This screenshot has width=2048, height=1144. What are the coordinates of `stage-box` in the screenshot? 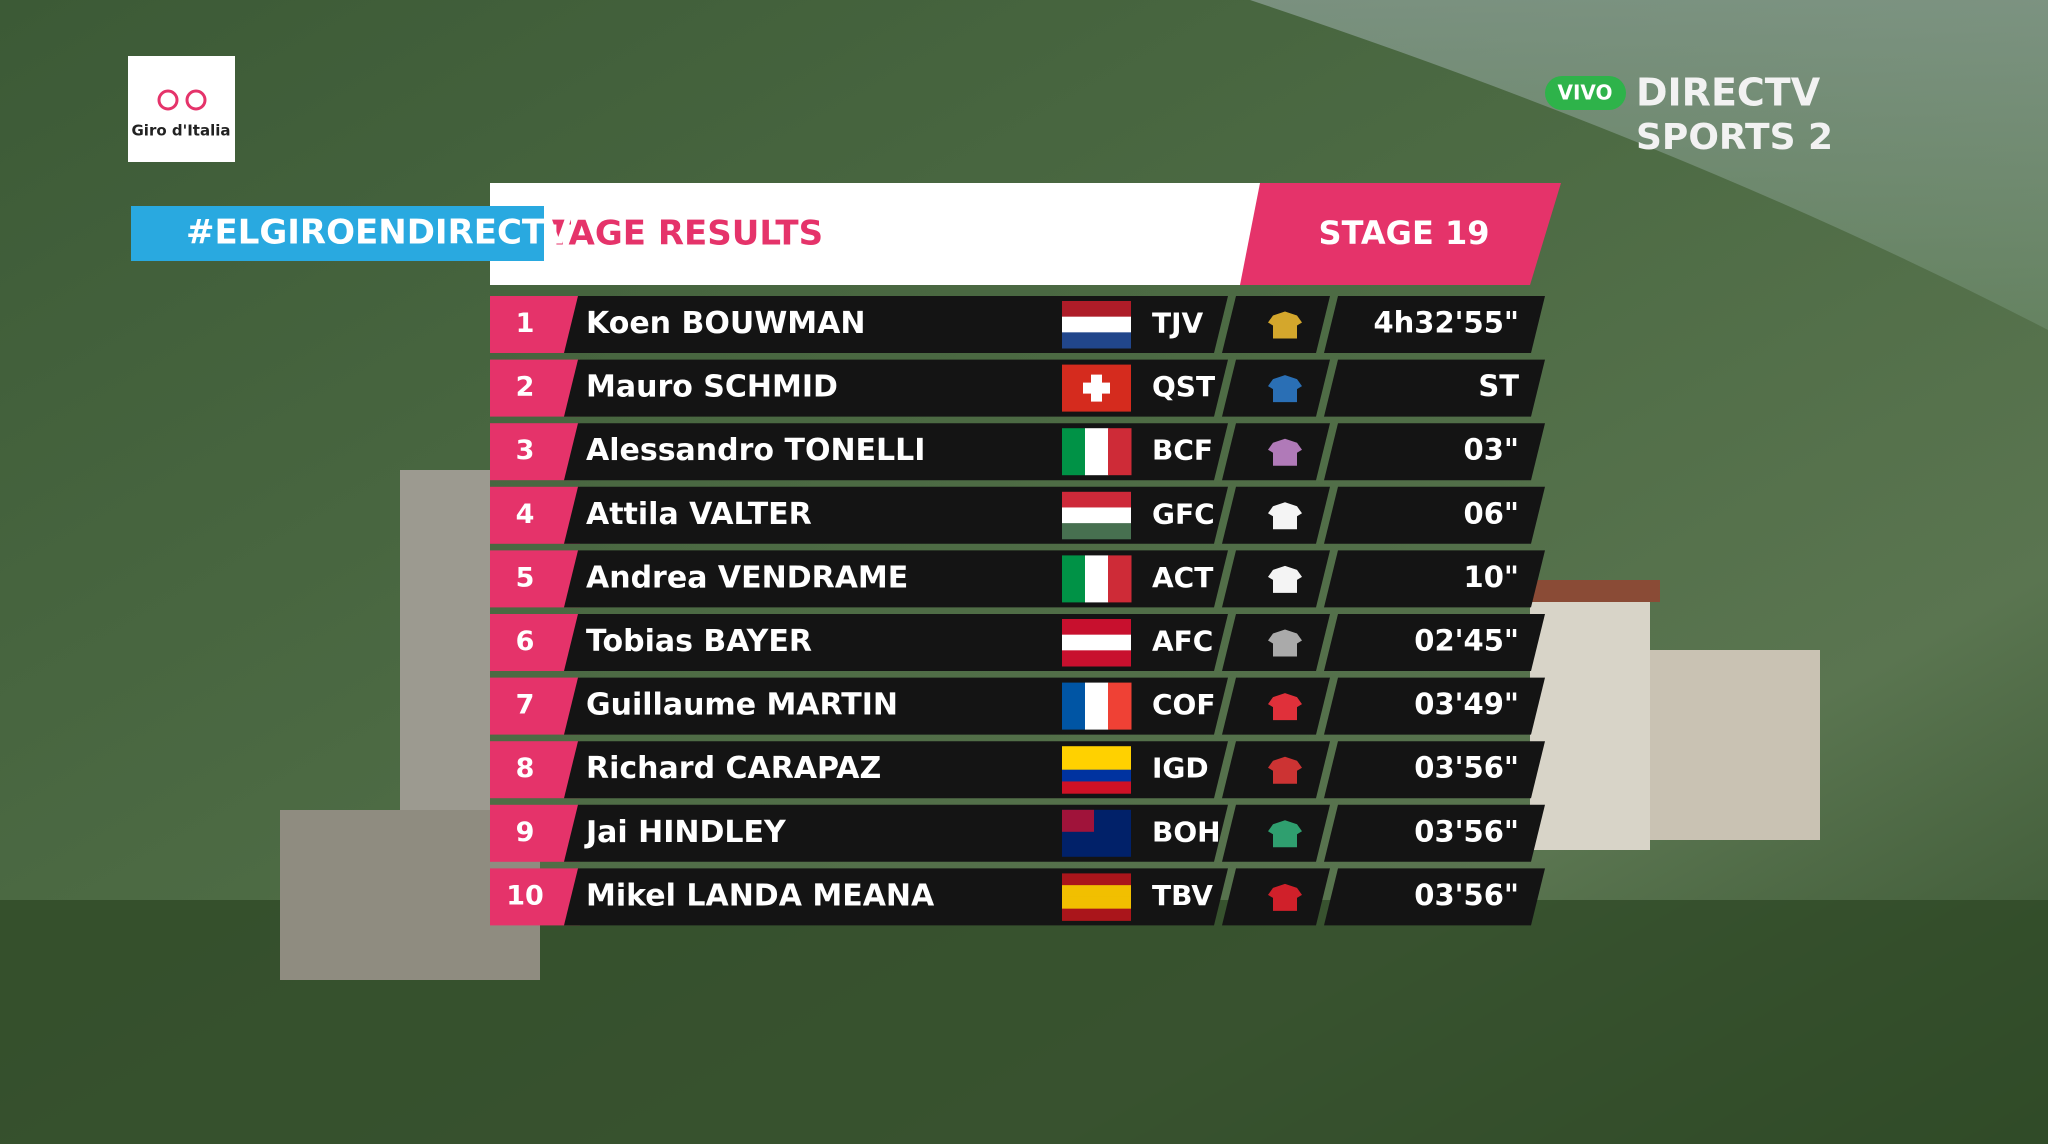 It's located at (1400, 234).